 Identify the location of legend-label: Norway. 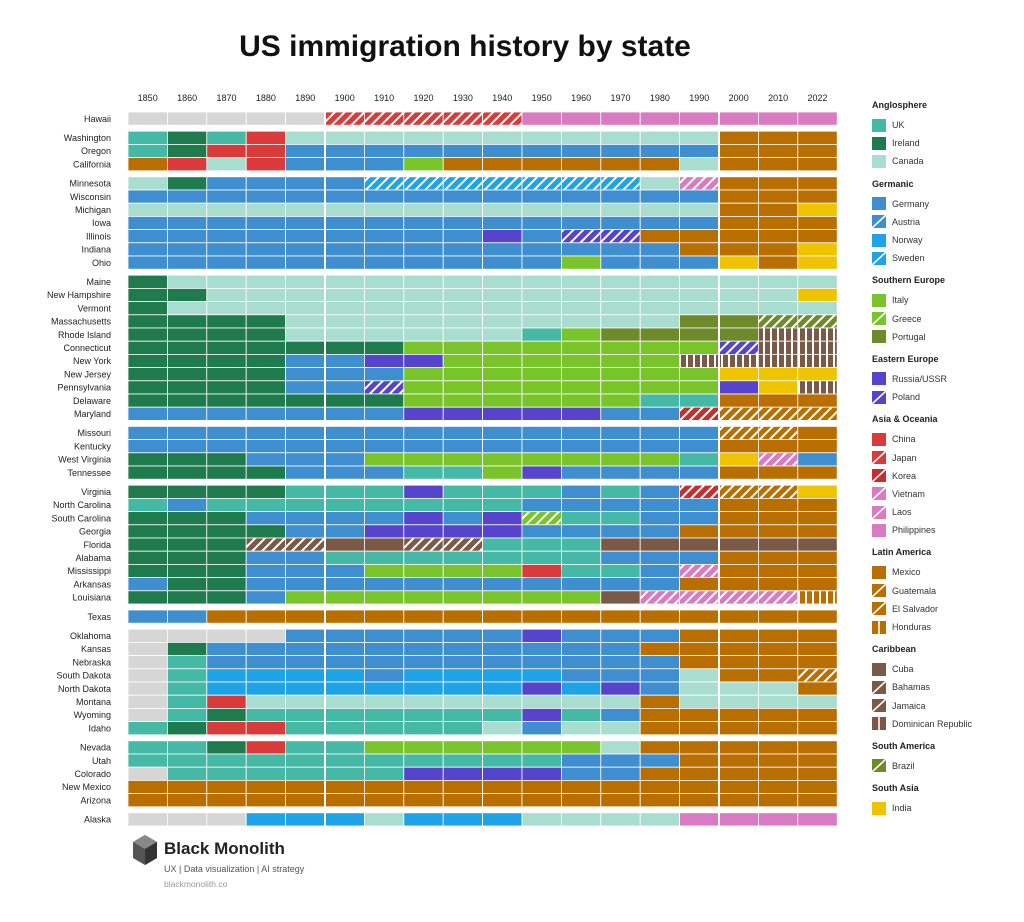
(907, 240).